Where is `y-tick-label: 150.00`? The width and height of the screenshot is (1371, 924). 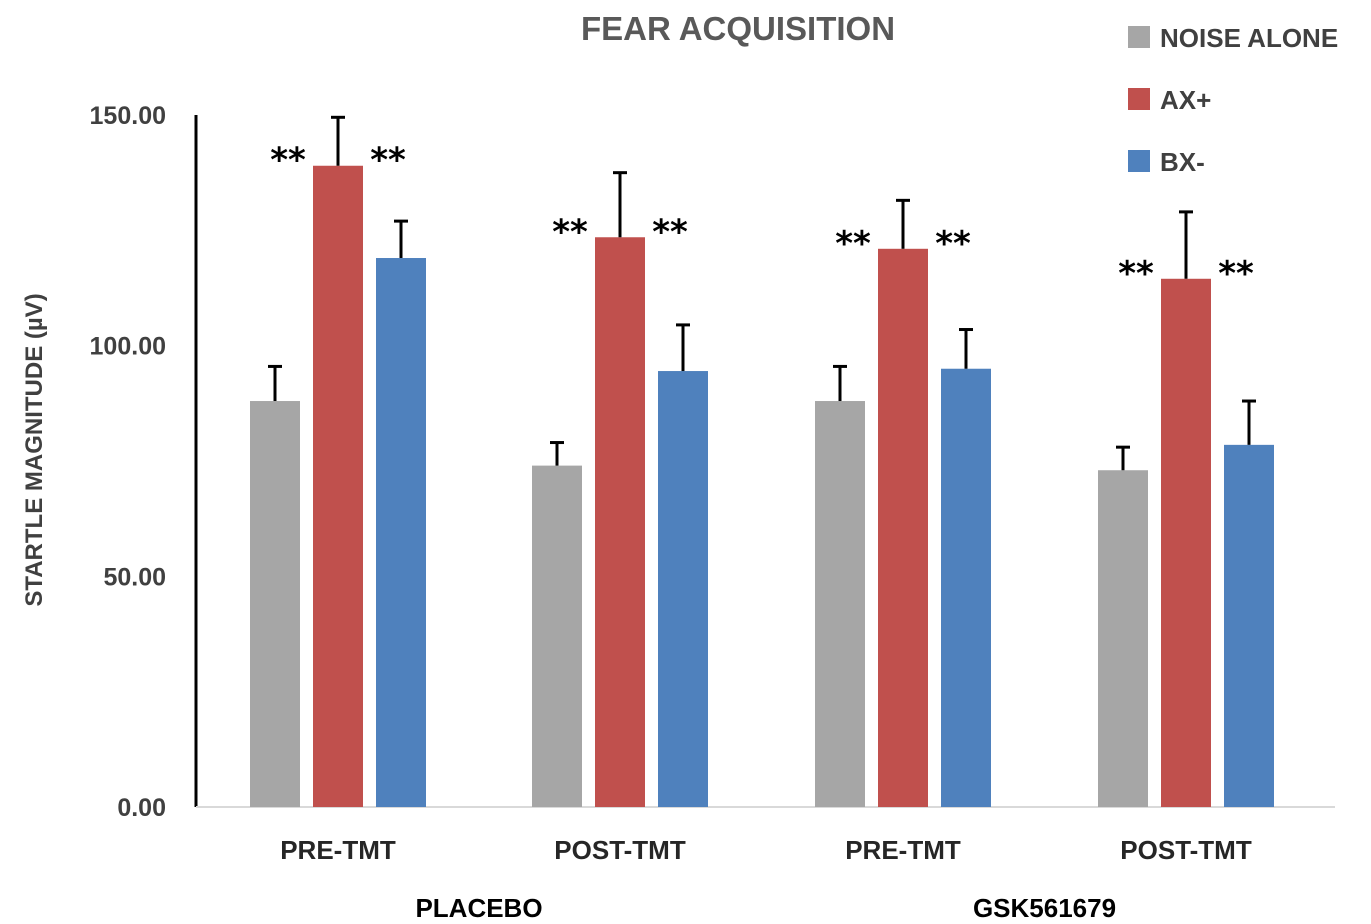 y-tick-label: 150.00 is located at coordinates (128, 116).